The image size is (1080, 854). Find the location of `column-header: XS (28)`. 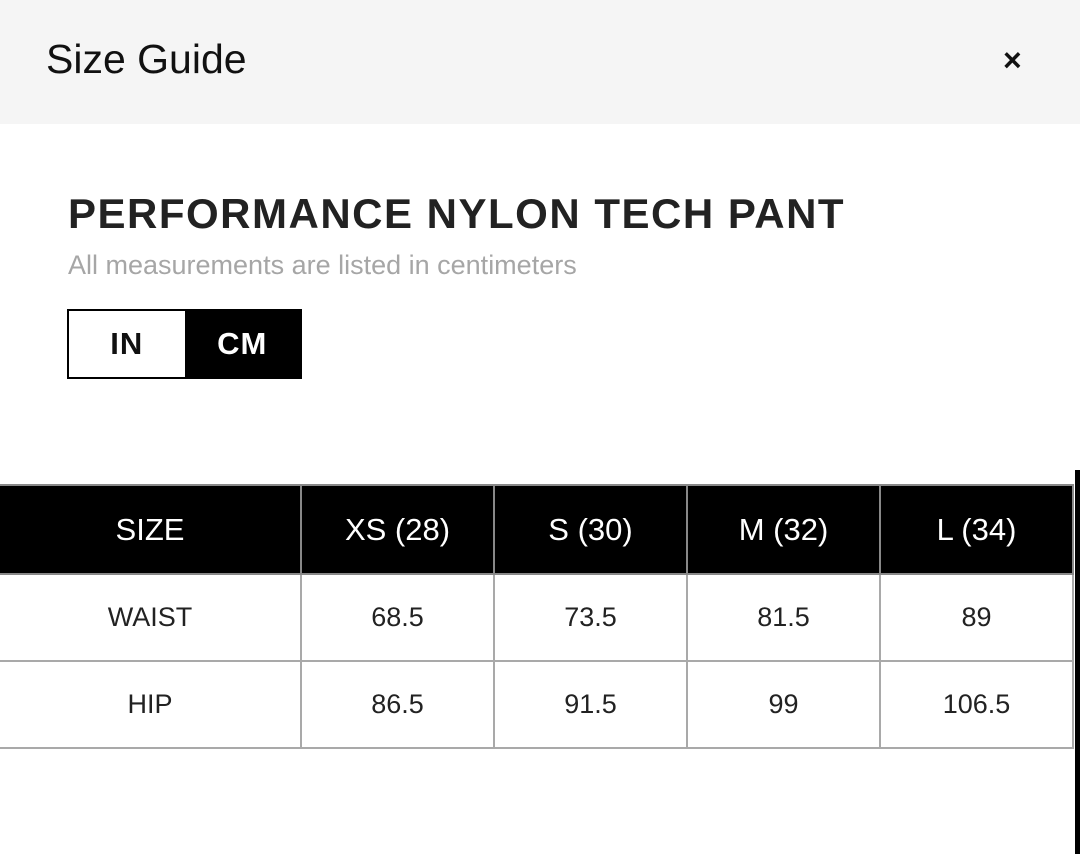

column-header: XS (28) is located at coordinates (397, 529).